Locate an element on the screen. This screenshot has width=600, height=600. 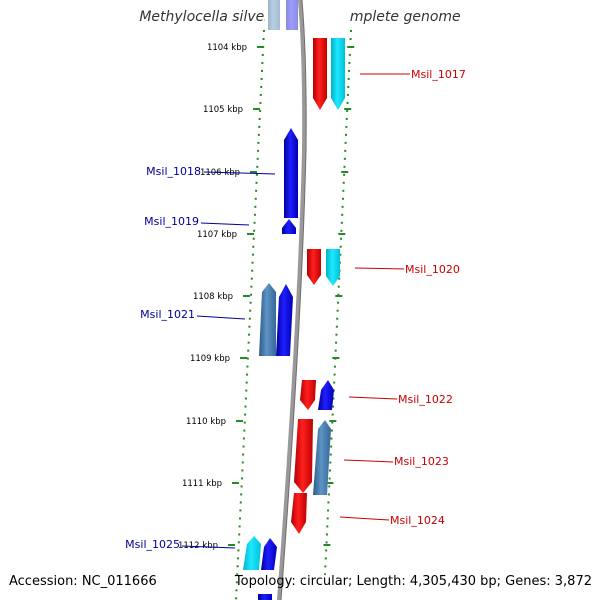
ruler-tick-label: 1112 kbp is located at coordinates (198, 546).